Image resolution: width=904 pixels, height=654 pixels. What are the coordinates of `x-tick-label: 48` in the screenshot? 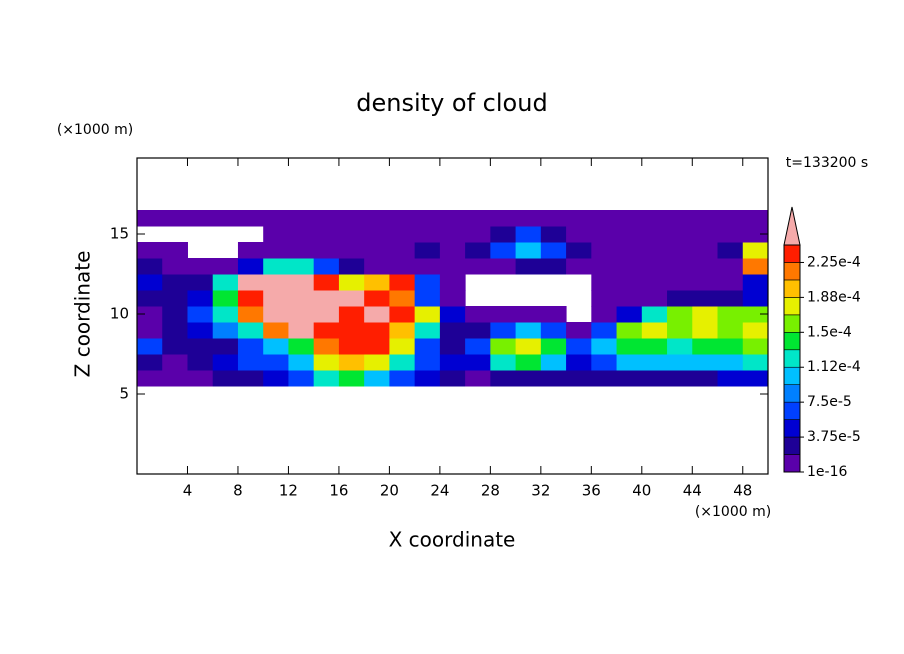 It's located at (742, 491).